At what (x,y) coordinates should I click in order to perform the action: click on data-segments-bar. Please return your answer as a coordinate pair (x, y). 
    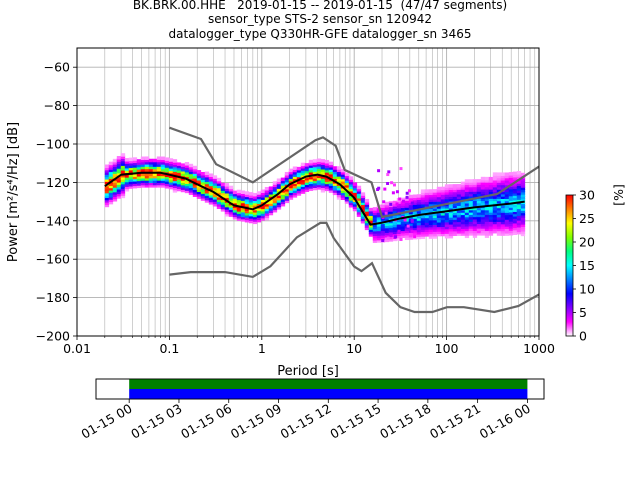
    Looking at the image, I should click on (328, 384).